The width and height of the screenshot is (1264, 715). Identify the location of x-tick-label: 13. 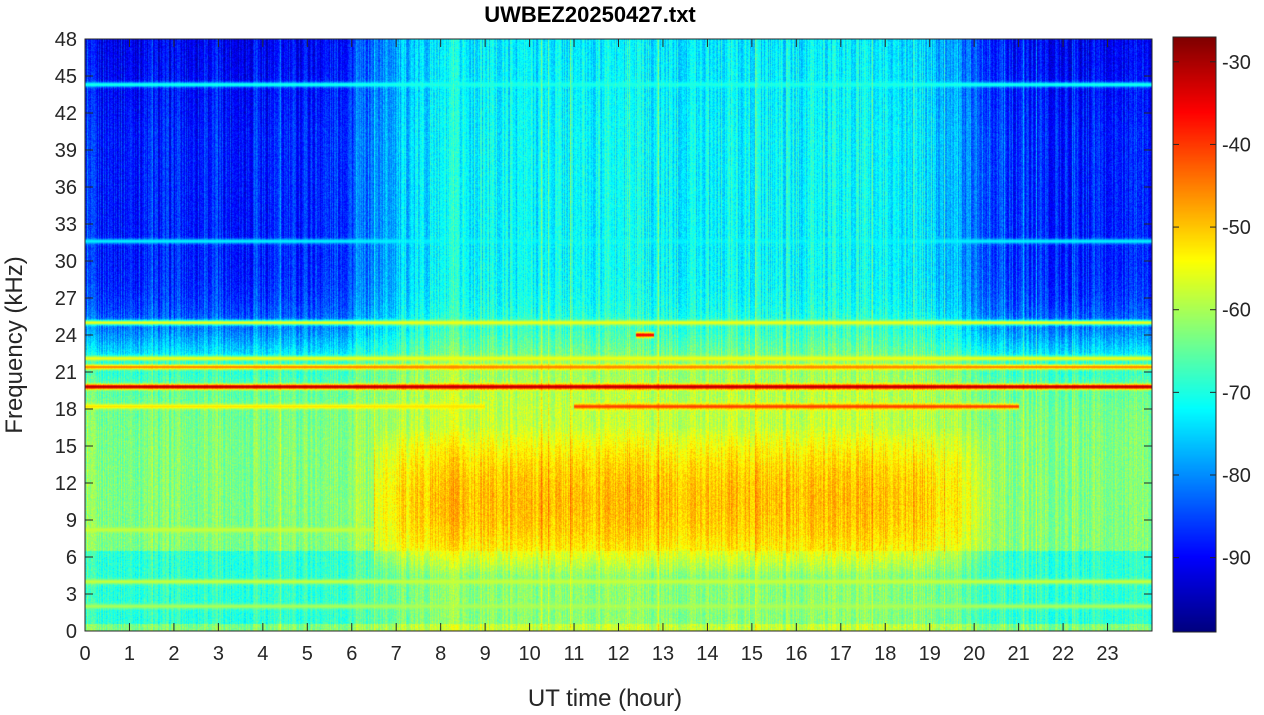
(663, 654).